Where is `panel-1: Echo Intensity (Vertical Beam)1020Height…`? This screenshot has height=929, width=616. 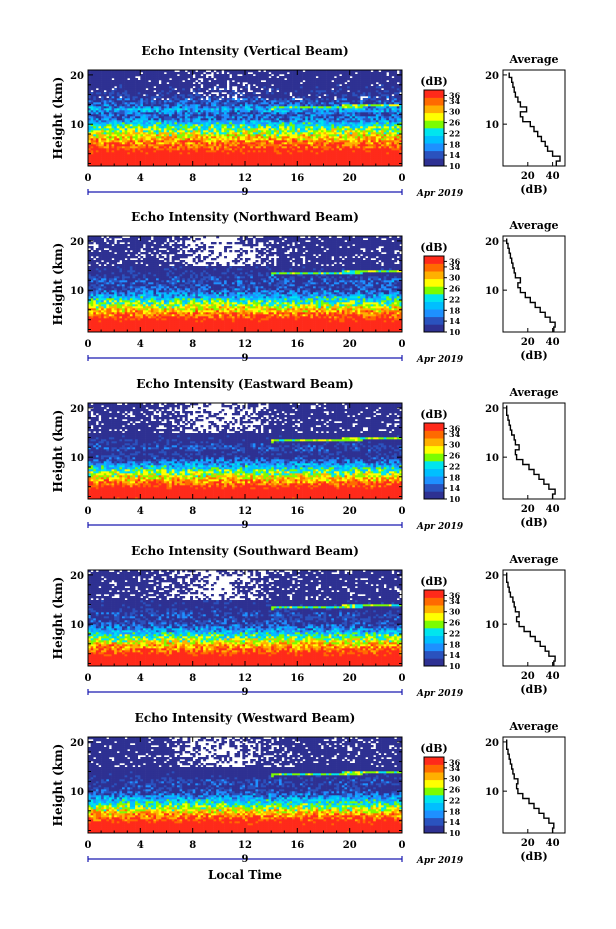 panel-1: Echo Intensity (Vertical Beam)1020Height… is located at coordinates (308, 121).